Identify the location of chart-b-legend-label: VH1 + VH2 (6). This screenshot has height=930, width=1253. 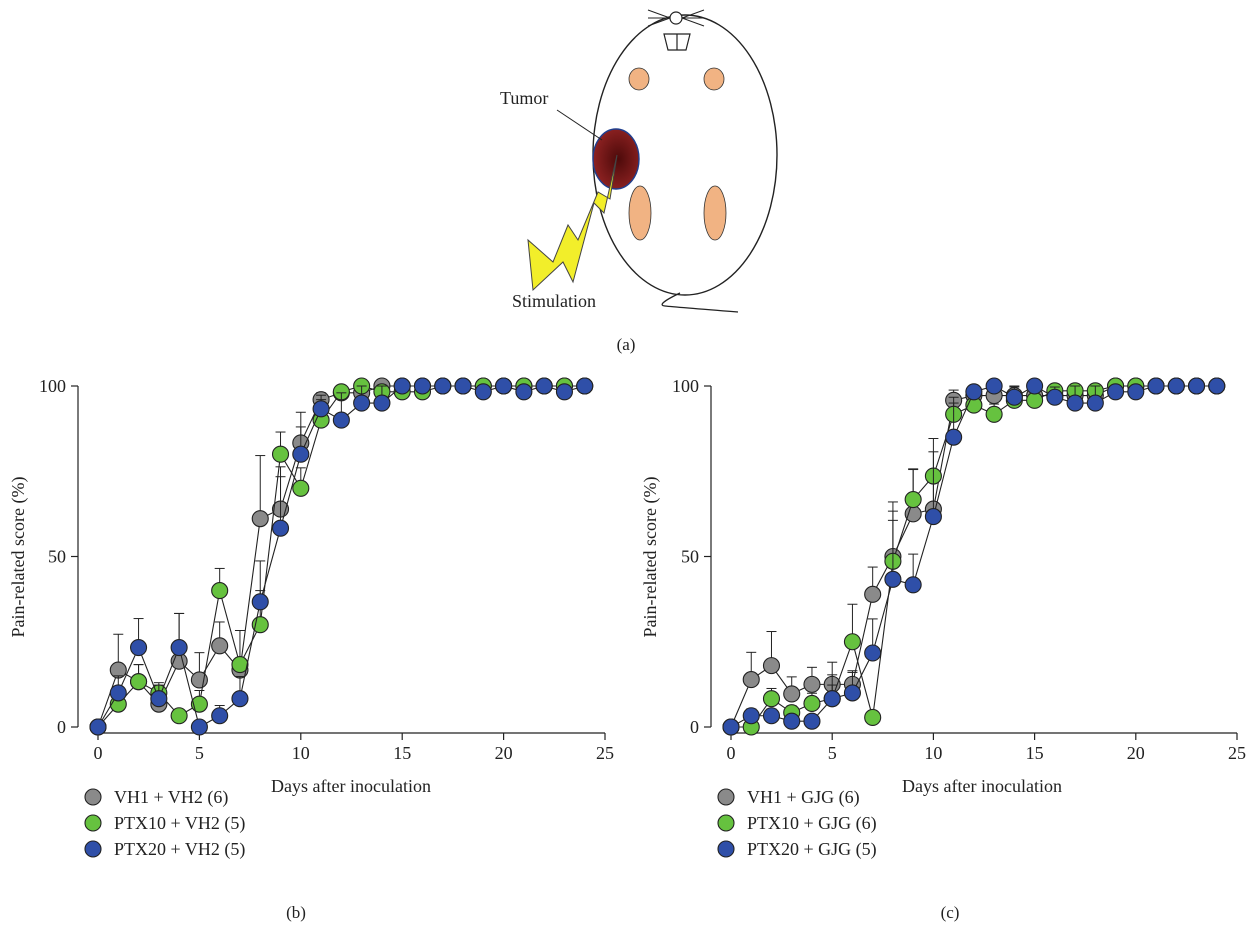
(171, 797).